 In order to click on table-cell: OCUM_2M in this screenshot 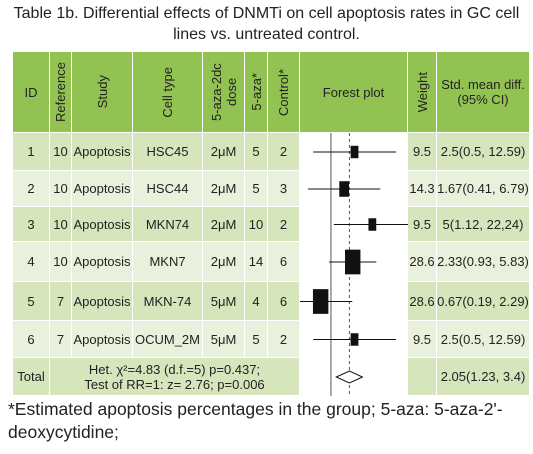, I will do `click(168, 339)`.